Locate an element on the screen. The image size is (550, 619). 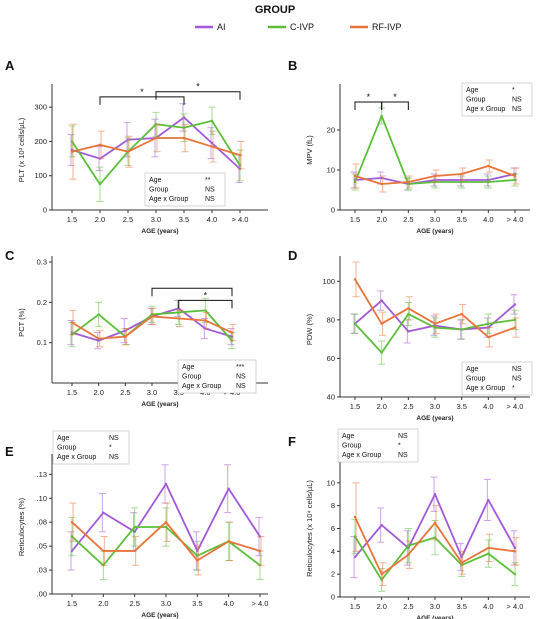
x-tick-label: 2.0 is located at coordinates (381, 406).